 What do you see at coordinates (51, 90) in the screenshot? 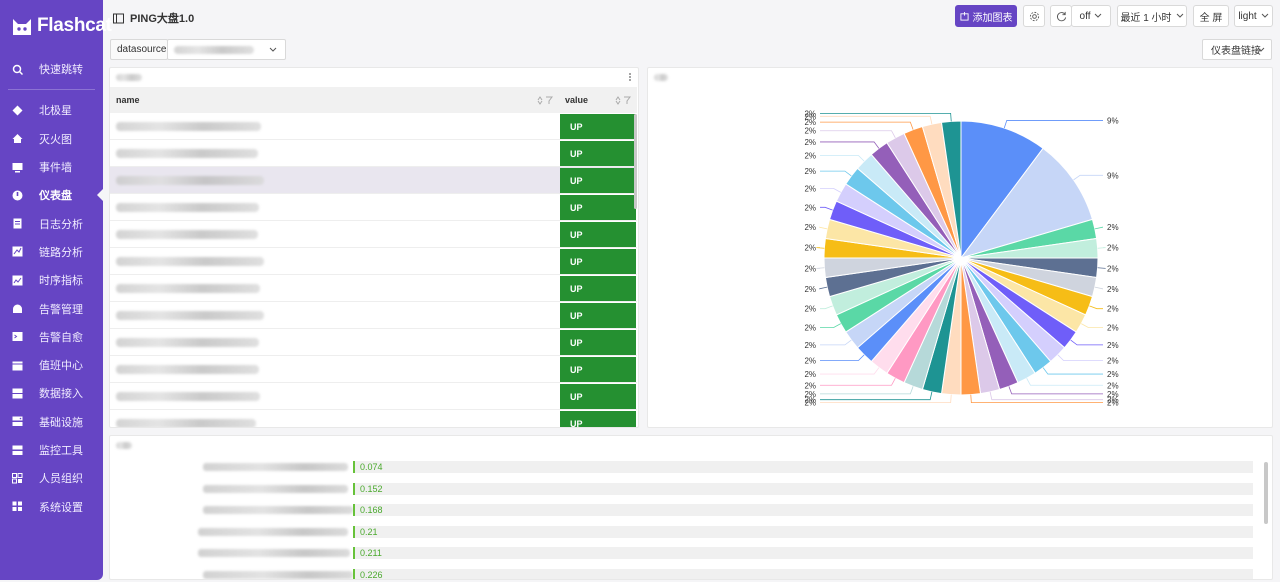
I see `menu-divider` at bounding box center [51, 90].